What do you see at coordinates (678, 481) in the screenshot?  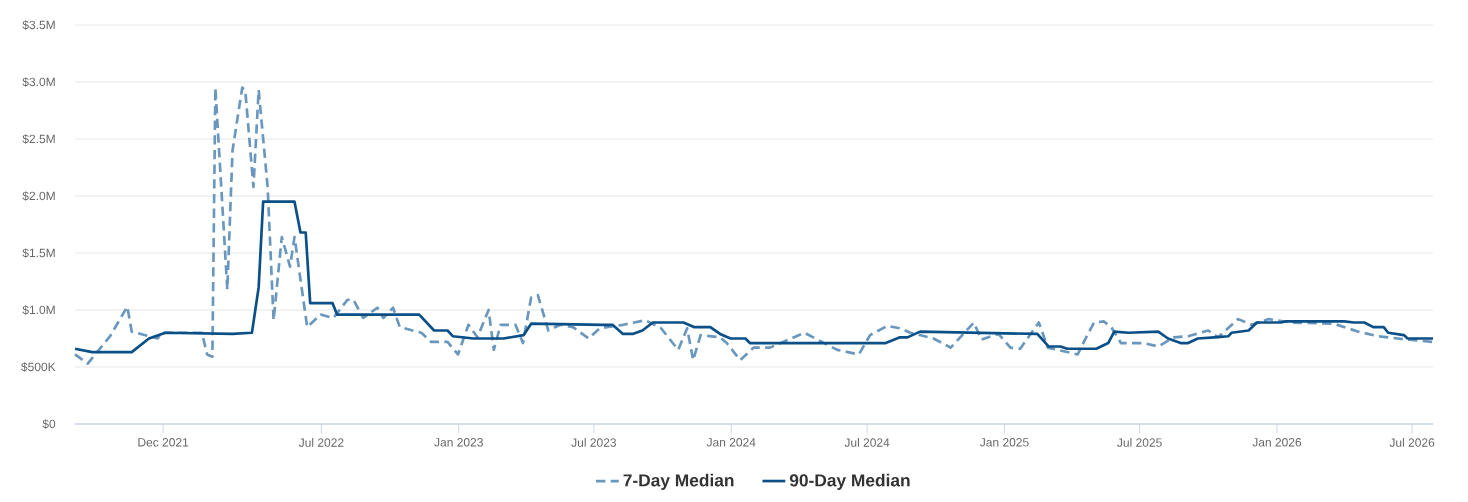 I see `legend-label: 7-Day Median` at bounding box center [678, 481].